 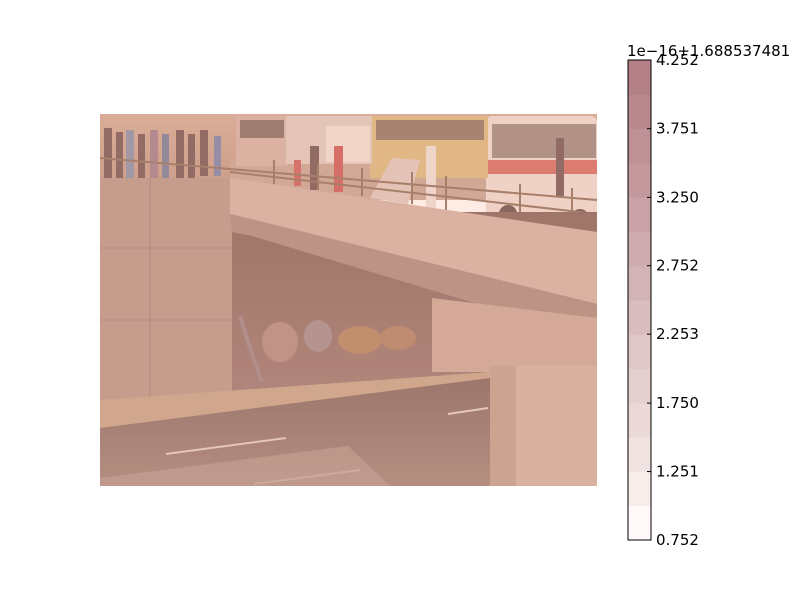 I want to click on colorbar-bands, so click(x=639, y=300).